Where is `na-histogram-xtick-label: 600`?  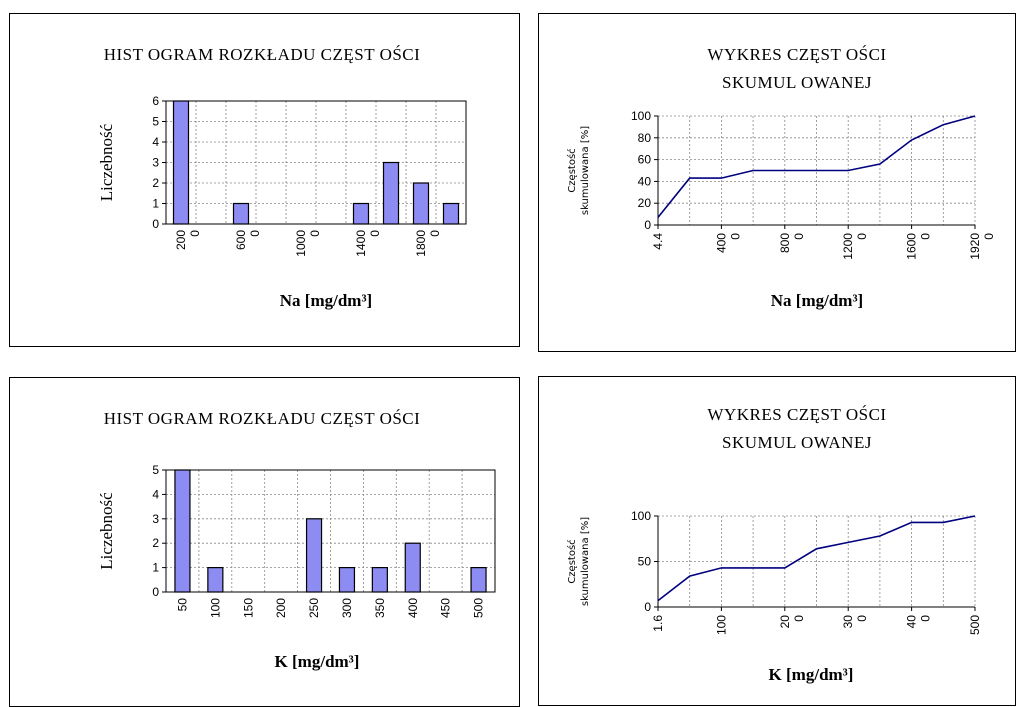 na-histogram-xtick-label: 600 is located at coordinates (241, 240).